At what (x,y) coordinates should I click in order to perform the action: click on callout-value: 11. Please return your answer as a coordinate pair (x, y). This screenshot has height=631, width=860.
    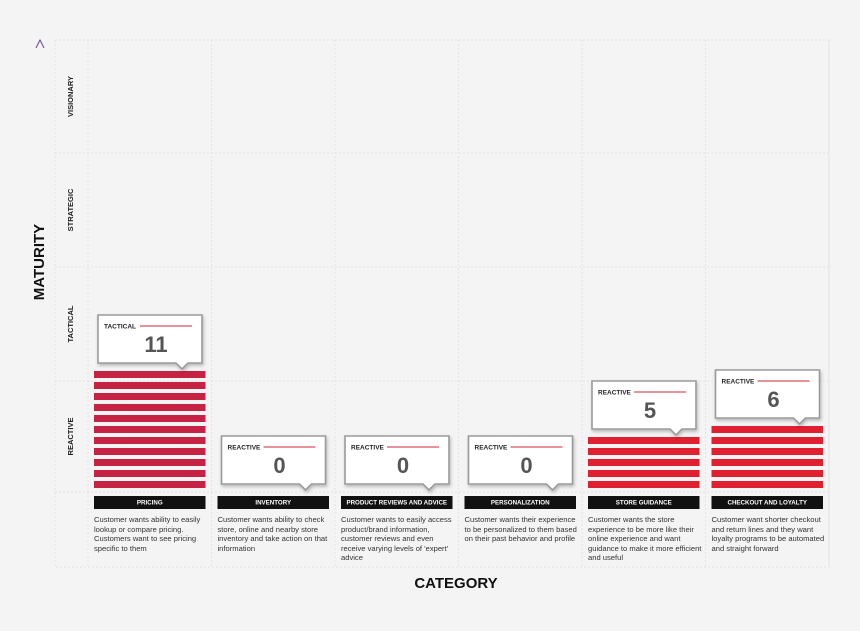
    Looking at the image, I should click on (155, 344).